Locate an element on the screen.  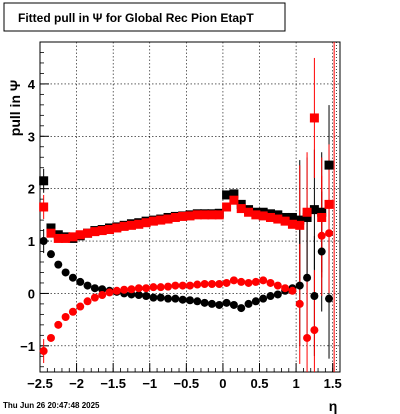
y-tick-label: 1 is located at coordinates (31, 241).